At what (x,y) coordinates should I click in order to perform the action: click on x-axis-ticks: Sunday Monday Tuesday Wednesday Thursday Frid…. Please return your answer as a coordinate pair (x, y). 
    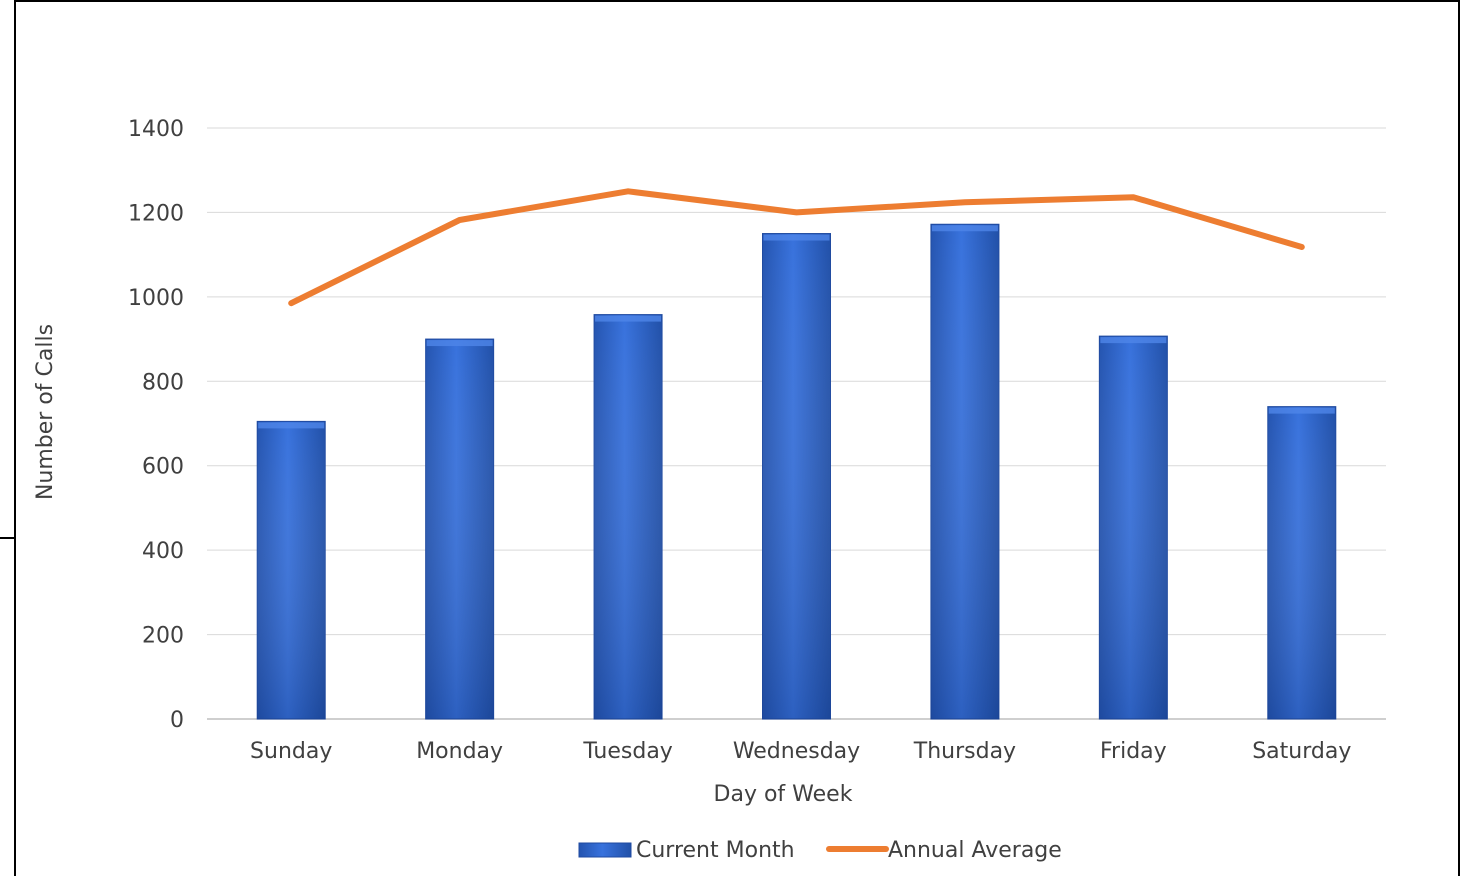
    Looking at the image, I should click on (800, 751).